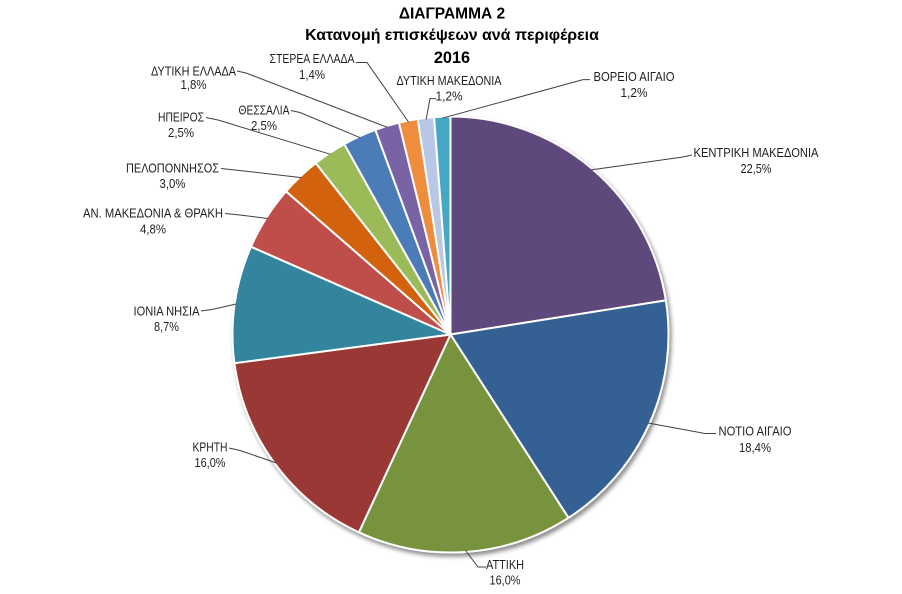  I want to click on svg-text: 4,8%, so click(153, 229).